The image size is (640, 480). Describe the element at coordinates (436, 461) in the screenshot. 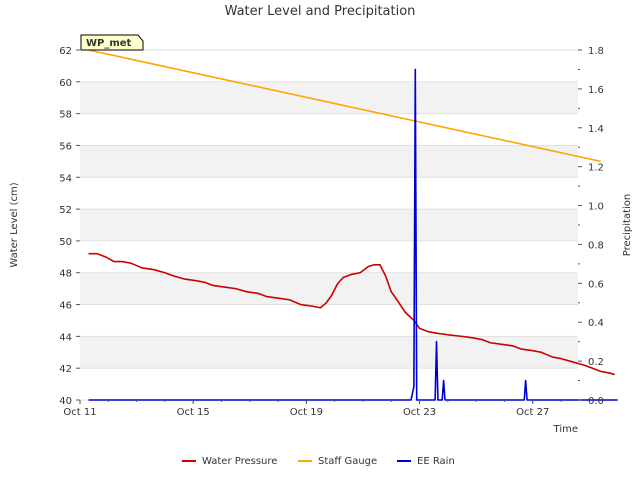

I see `legend-label-ee-rain: EE Rain` at that location.